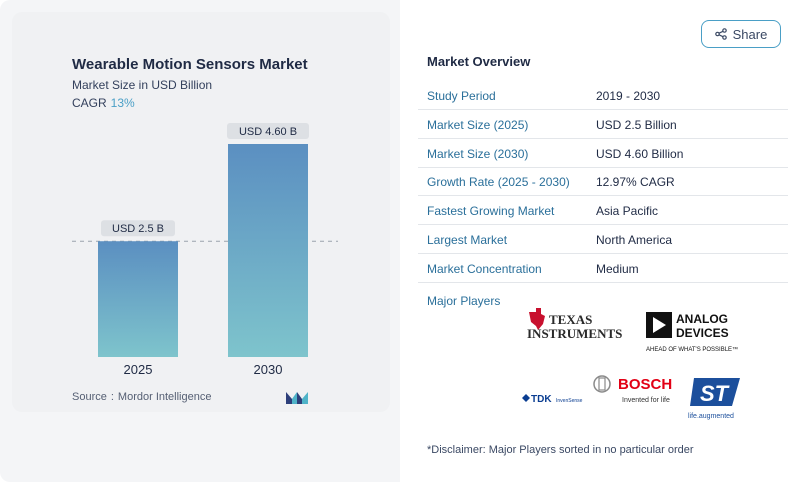 The height and width of the screenshot is (482, 800). I want to click on overview-key: Growth Rate (2025 - 2030), so click(498, 182).